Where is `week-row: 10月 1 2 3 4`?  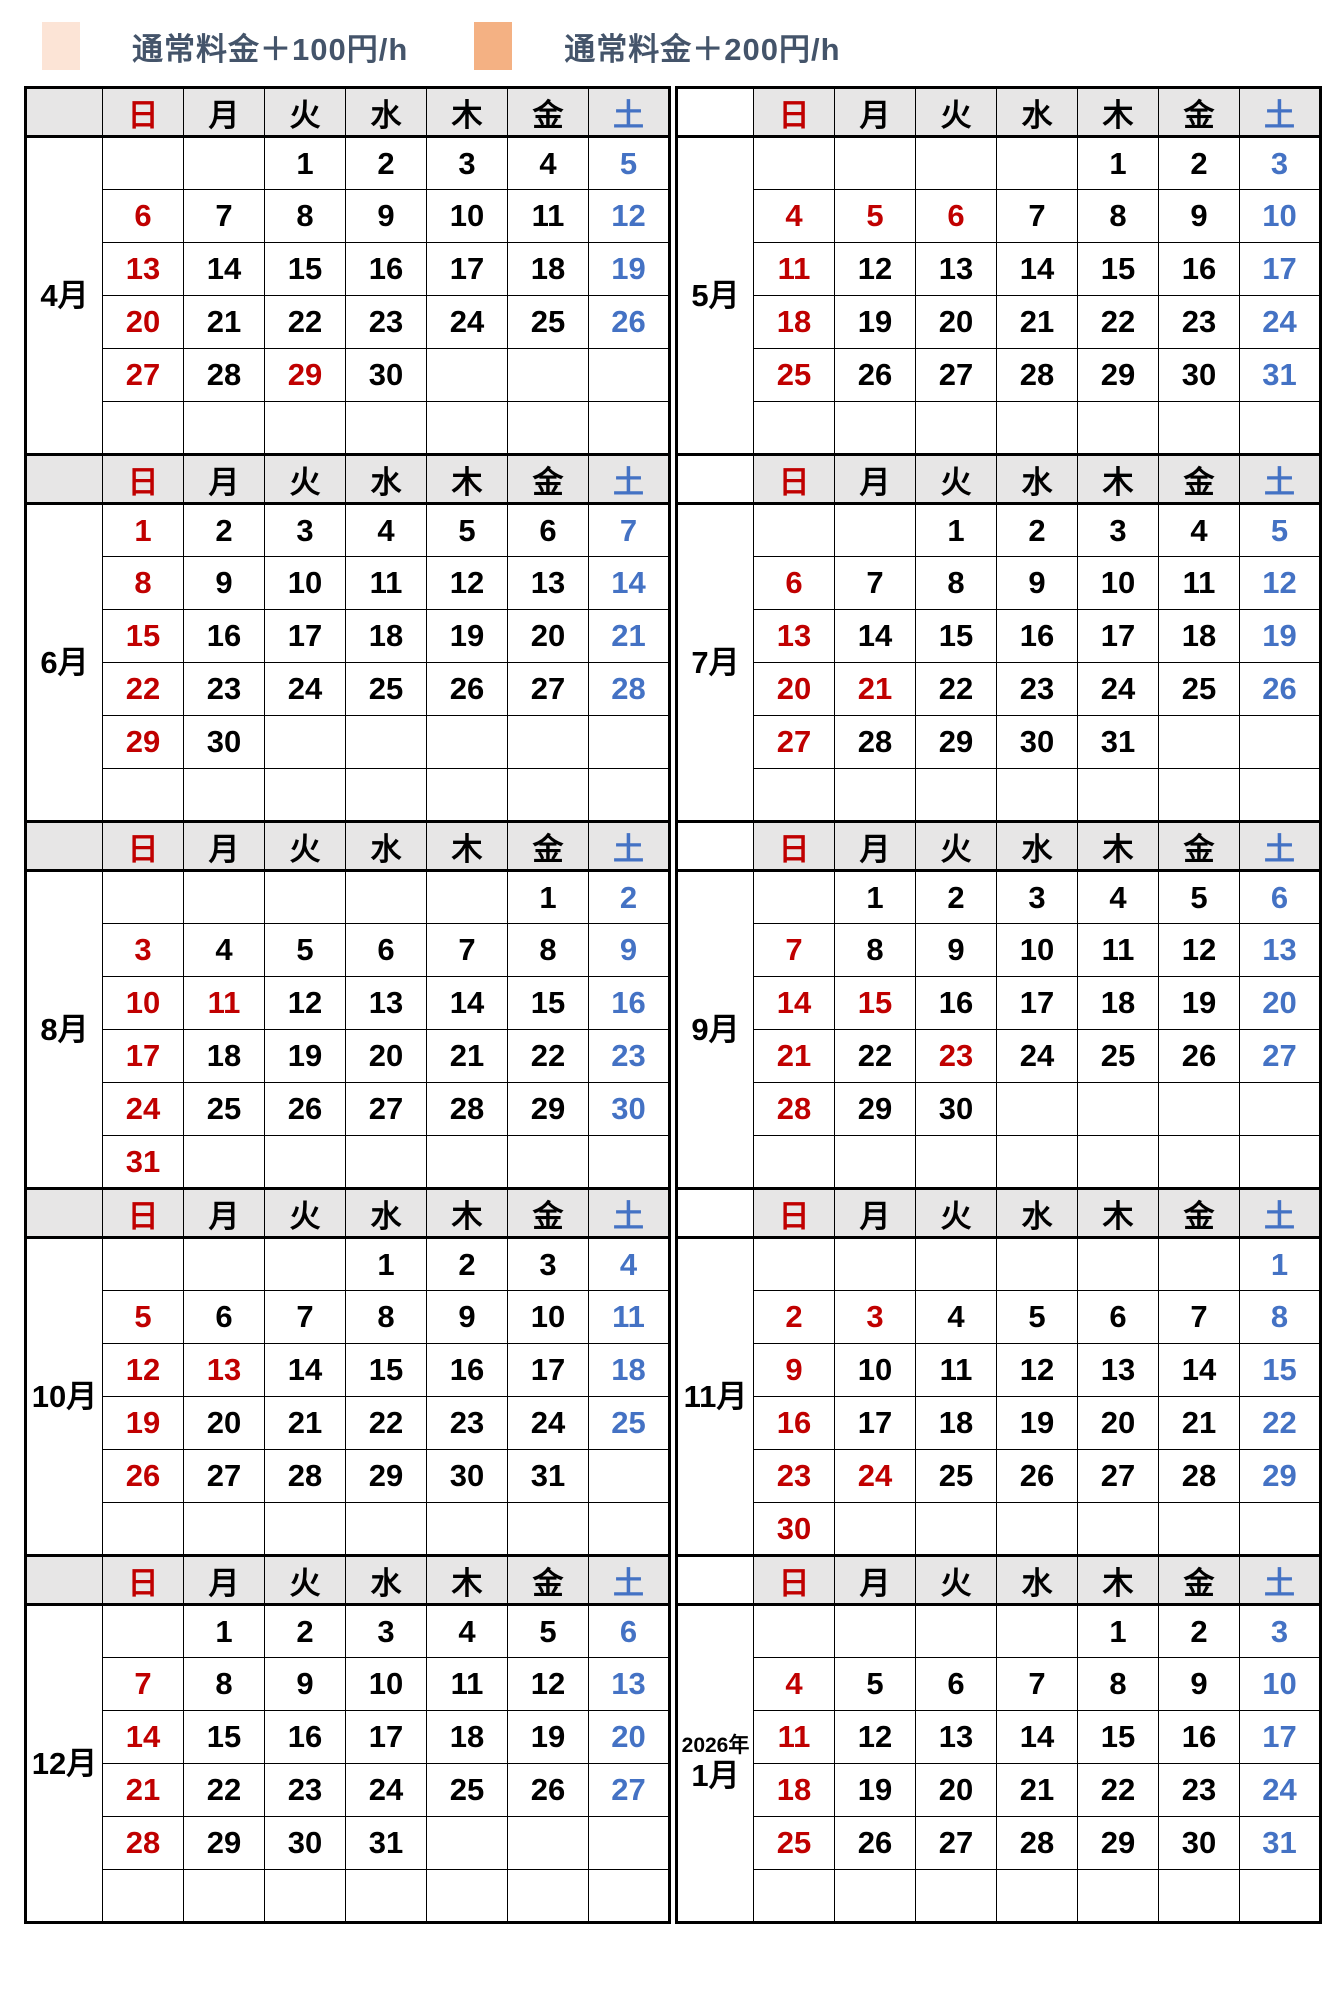 week-row: 10月 1 2 3 4 is located at coordinates (347, 1396).